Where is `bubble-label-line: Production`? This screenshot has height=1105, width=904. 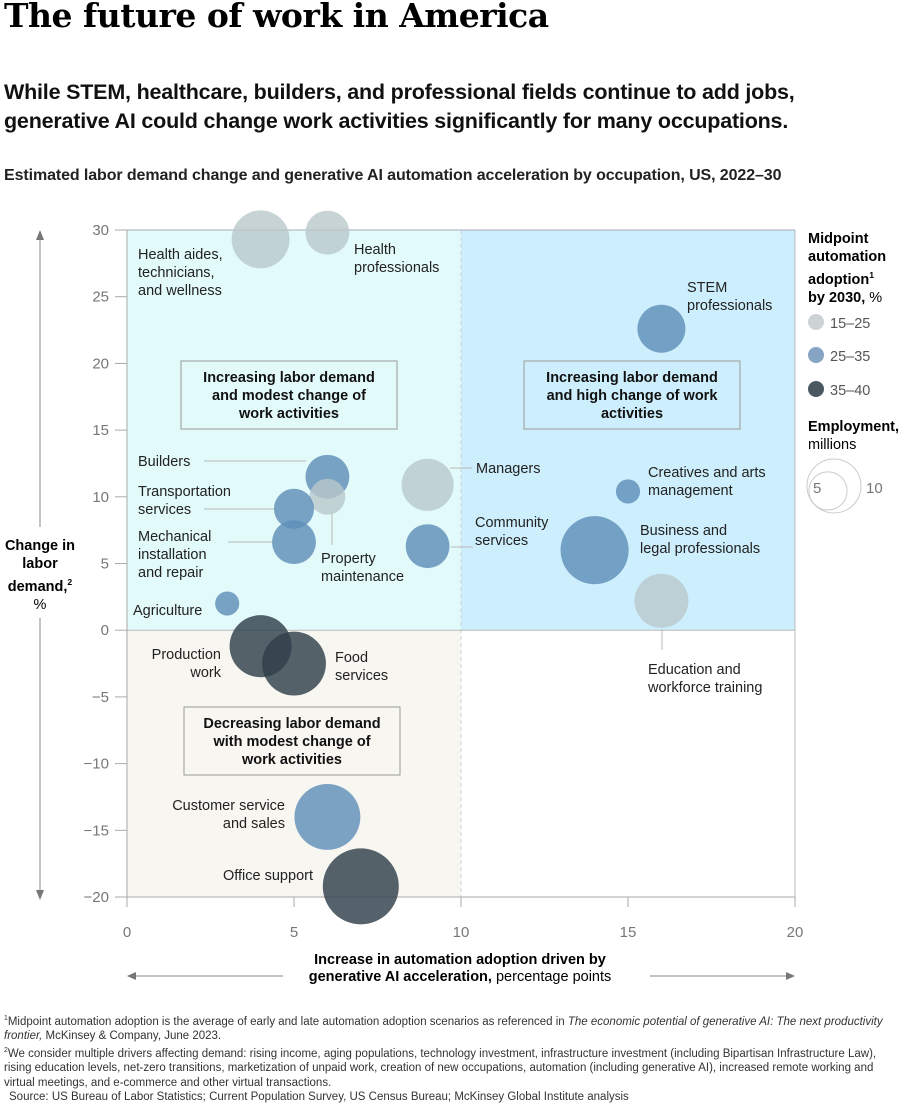 bubble-label-line: Production is located at coordinates (186, 655).